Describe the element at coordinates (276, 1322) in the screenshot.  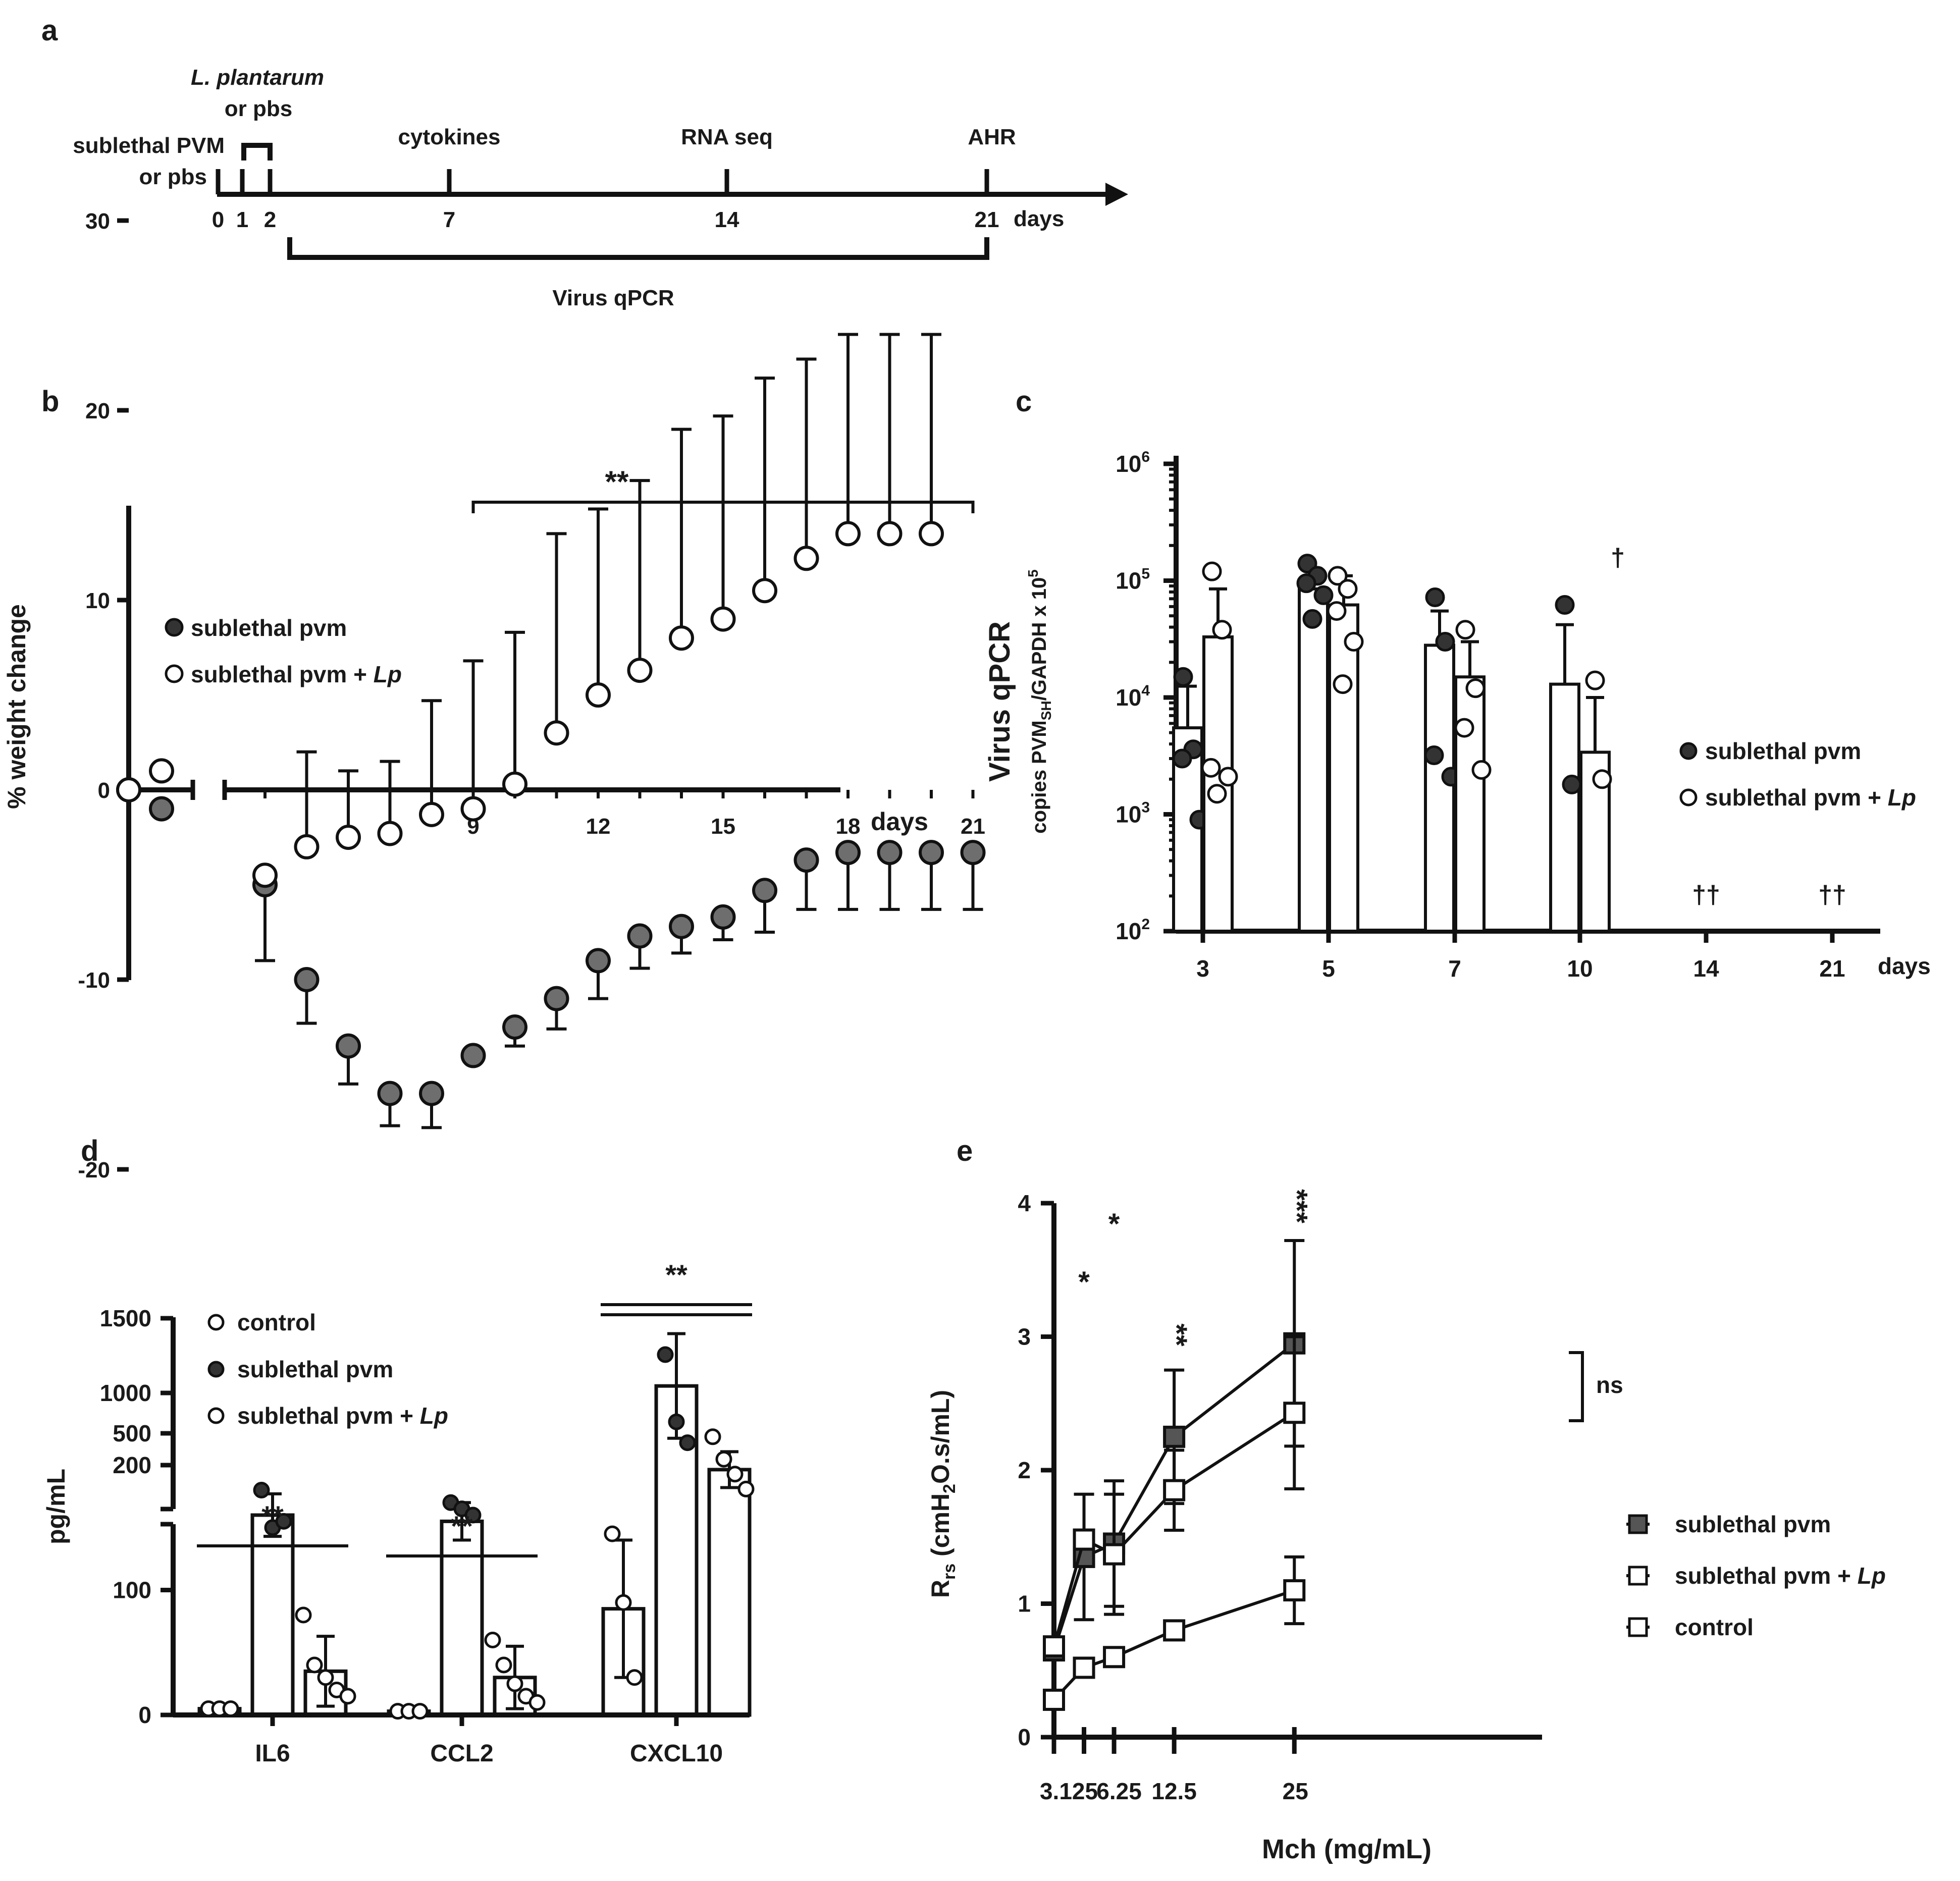
I see `legend-label-d: control` at that location.